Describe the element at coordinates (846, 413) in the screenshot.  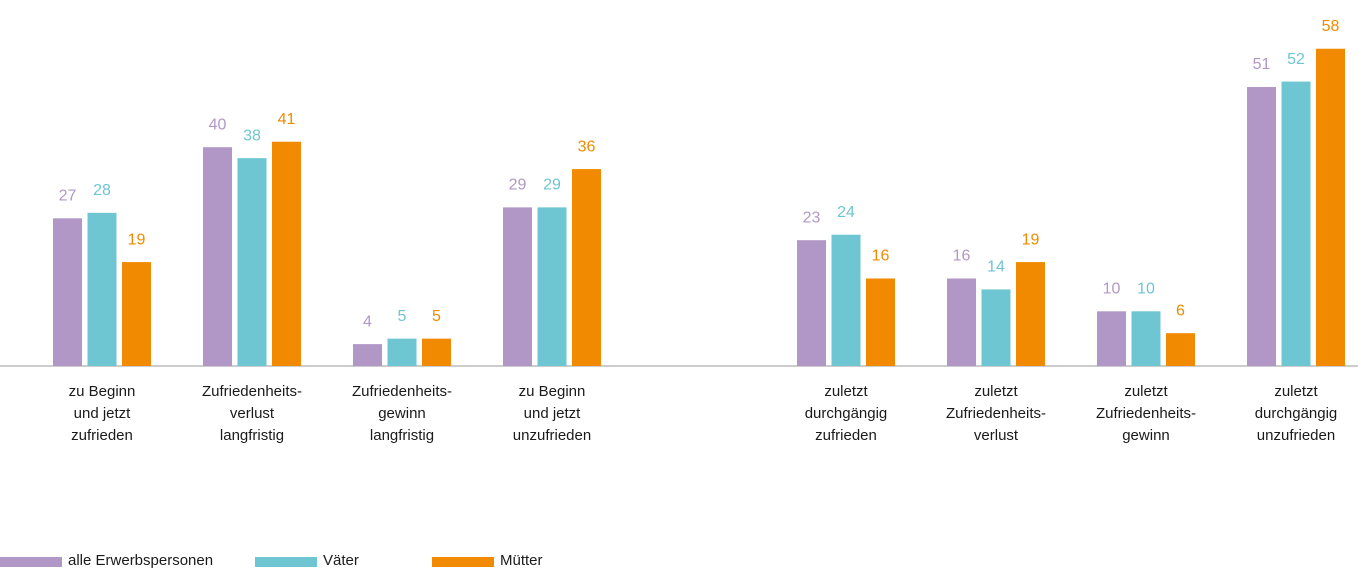
I see `x-tick-label: zuletzt durchgängig zufrieden` at that location.